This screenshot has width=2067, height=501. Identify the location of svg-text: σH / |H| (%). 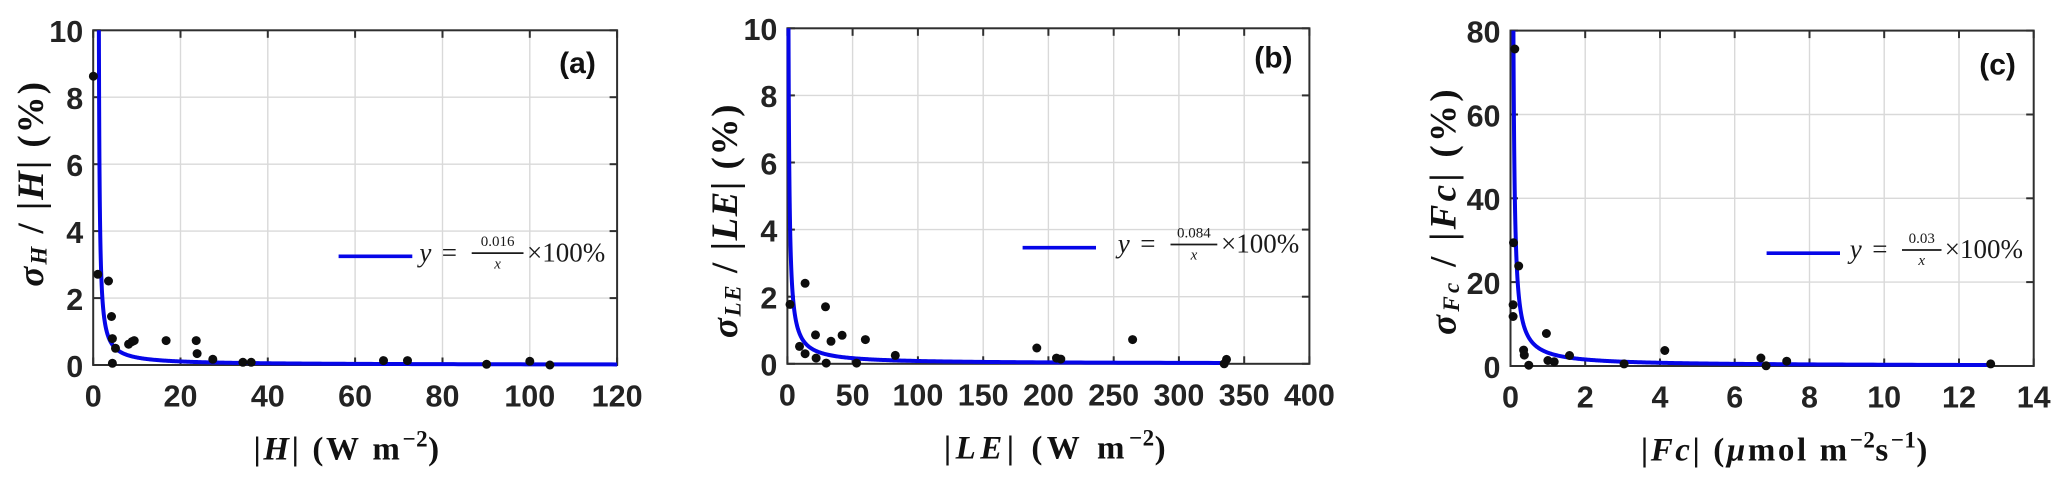
(31, 183).